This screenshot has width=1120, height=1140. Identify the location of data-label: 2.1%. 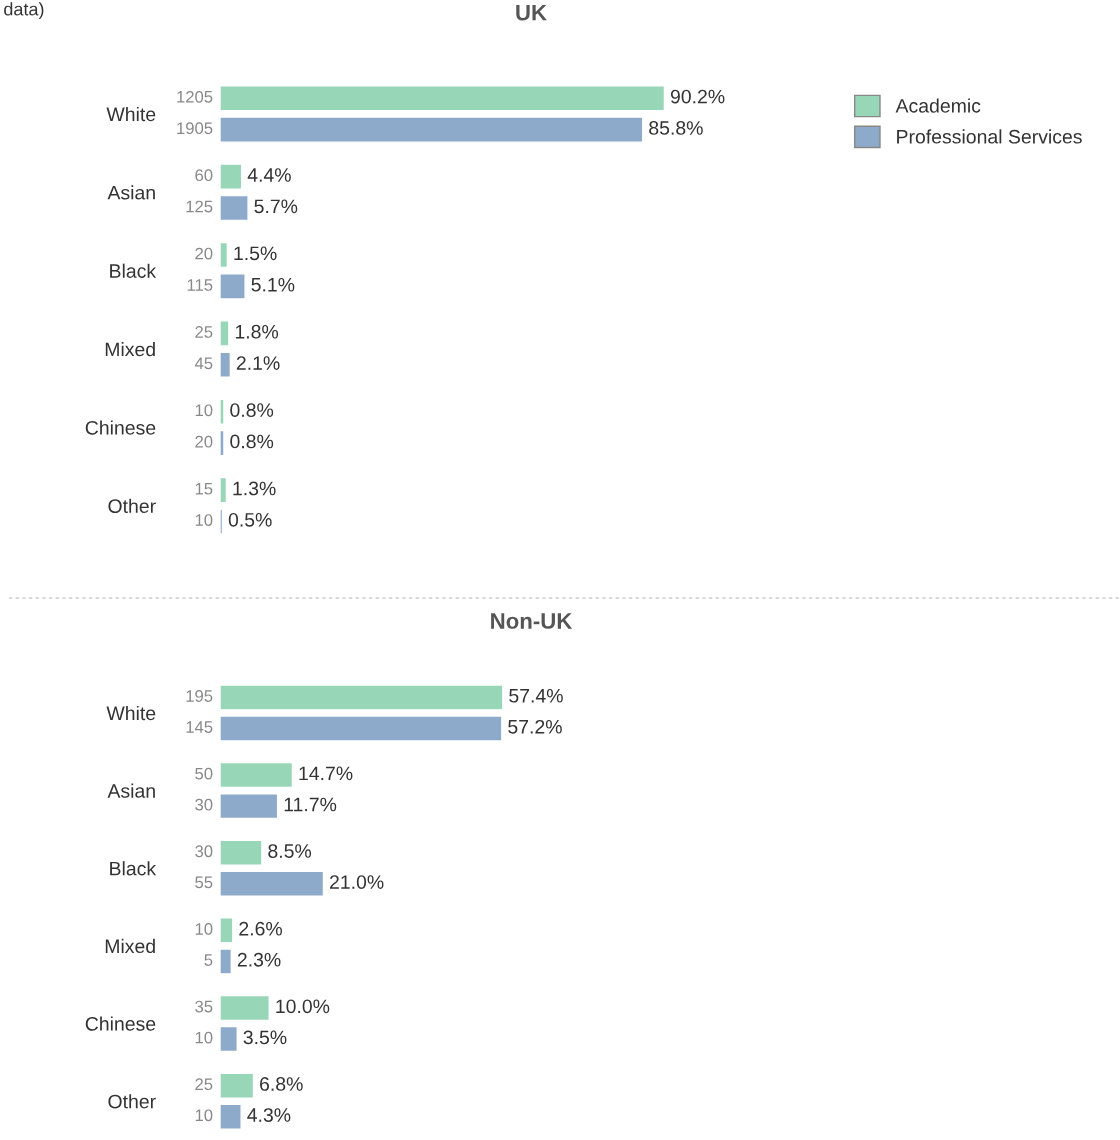
(258, 363).